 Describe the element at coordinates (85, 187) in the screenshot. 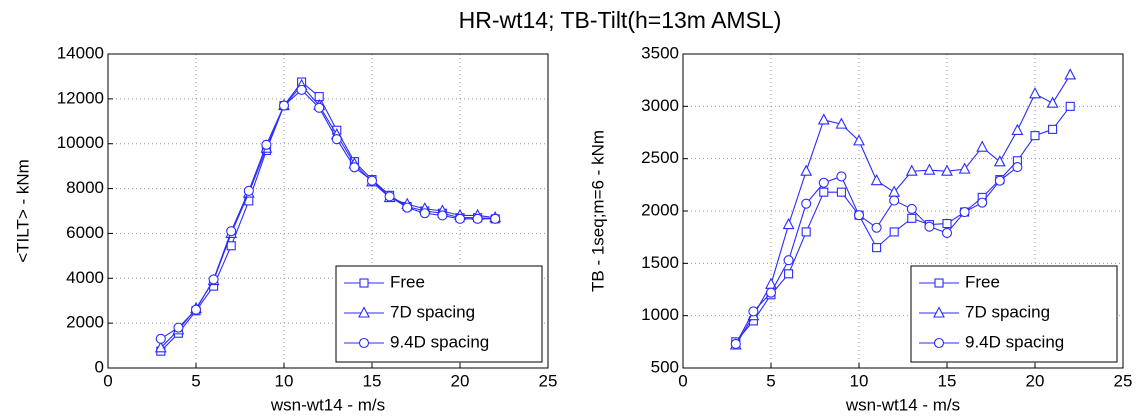

I see `y-tick-label: 8000` at that location.